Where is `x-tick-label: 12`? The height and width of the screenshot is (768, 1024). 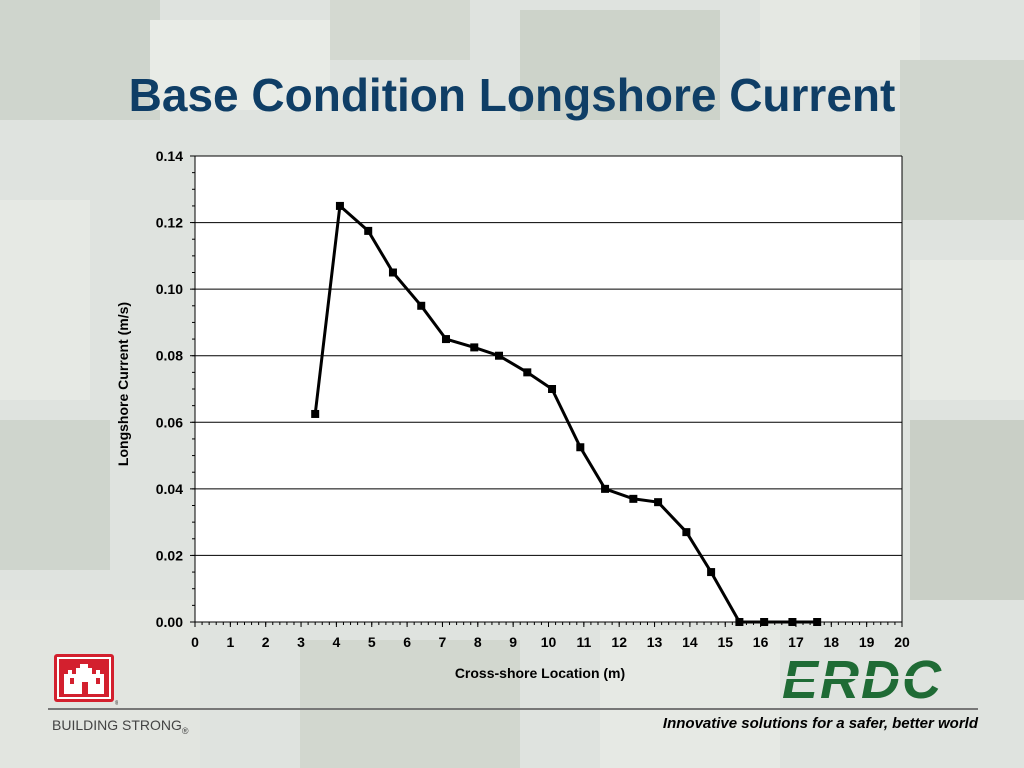
x-tick-label: 12 is located at coordinates (619, 642).